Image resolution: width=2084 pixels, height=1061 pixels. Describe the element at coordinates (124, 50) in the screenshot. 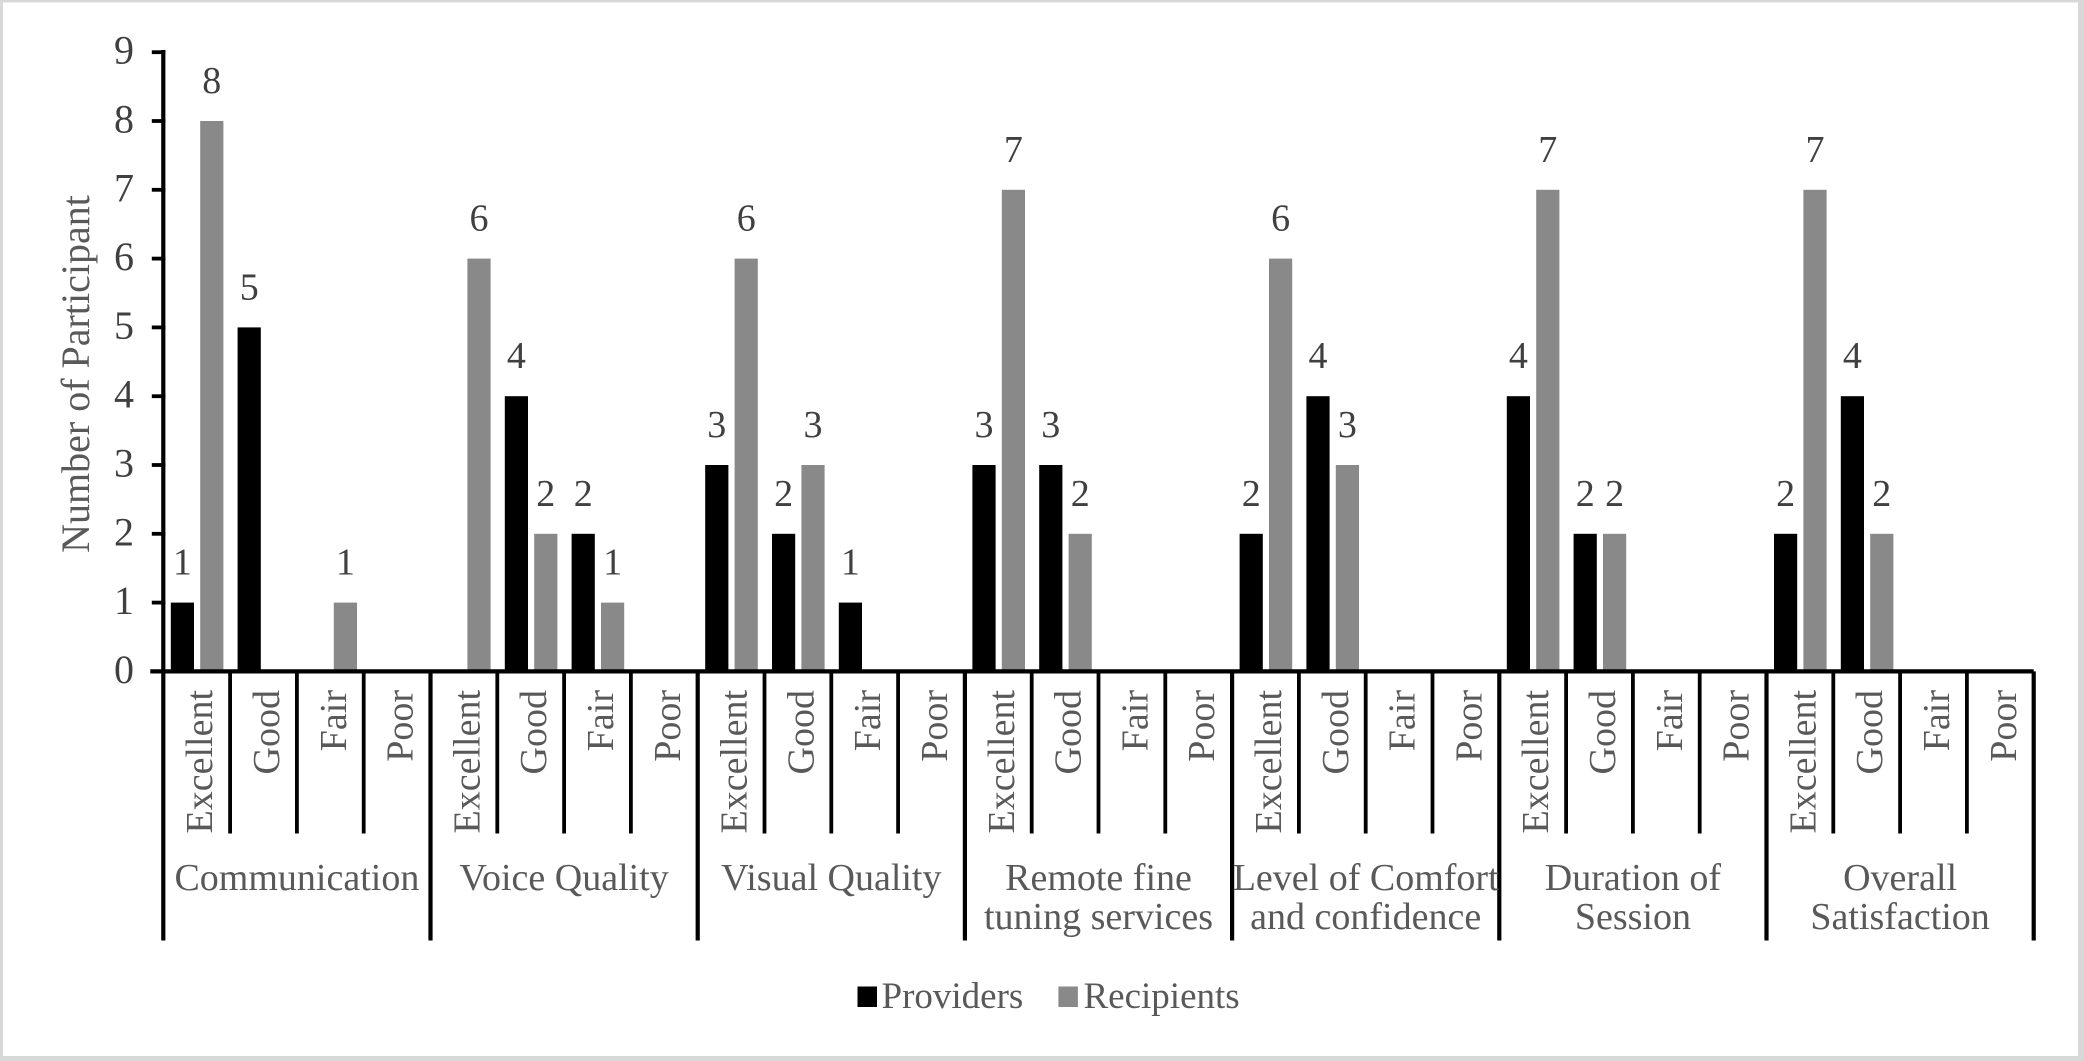

I see `svg-text: 9` at that location.